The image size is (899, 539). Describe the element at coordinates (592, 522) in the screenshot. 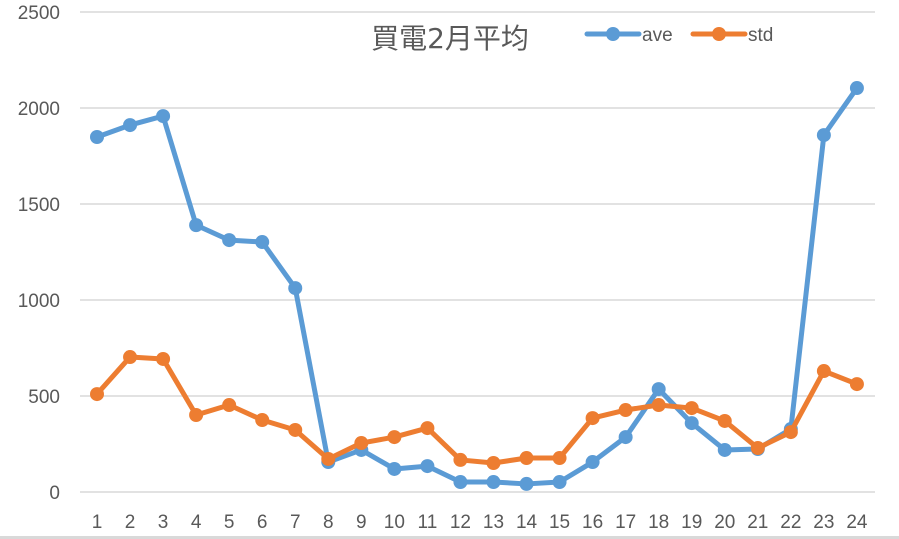

I see `x-tick-label: 16` at that location.